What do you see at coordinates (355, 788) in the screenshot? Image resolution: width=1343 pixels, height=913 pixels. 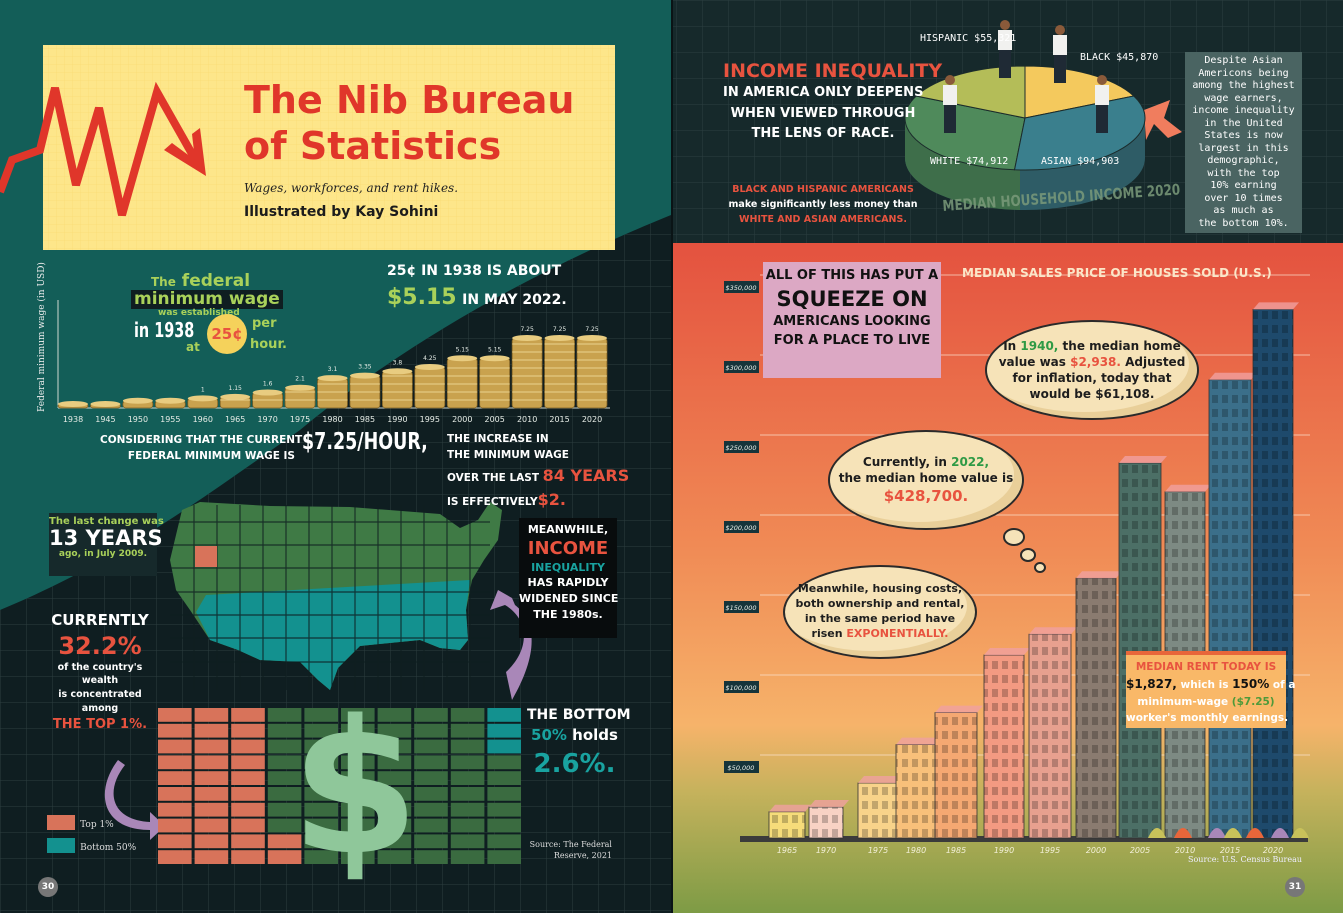 I see `dollar-sign-icon: $` at bounding box center [355, 788].